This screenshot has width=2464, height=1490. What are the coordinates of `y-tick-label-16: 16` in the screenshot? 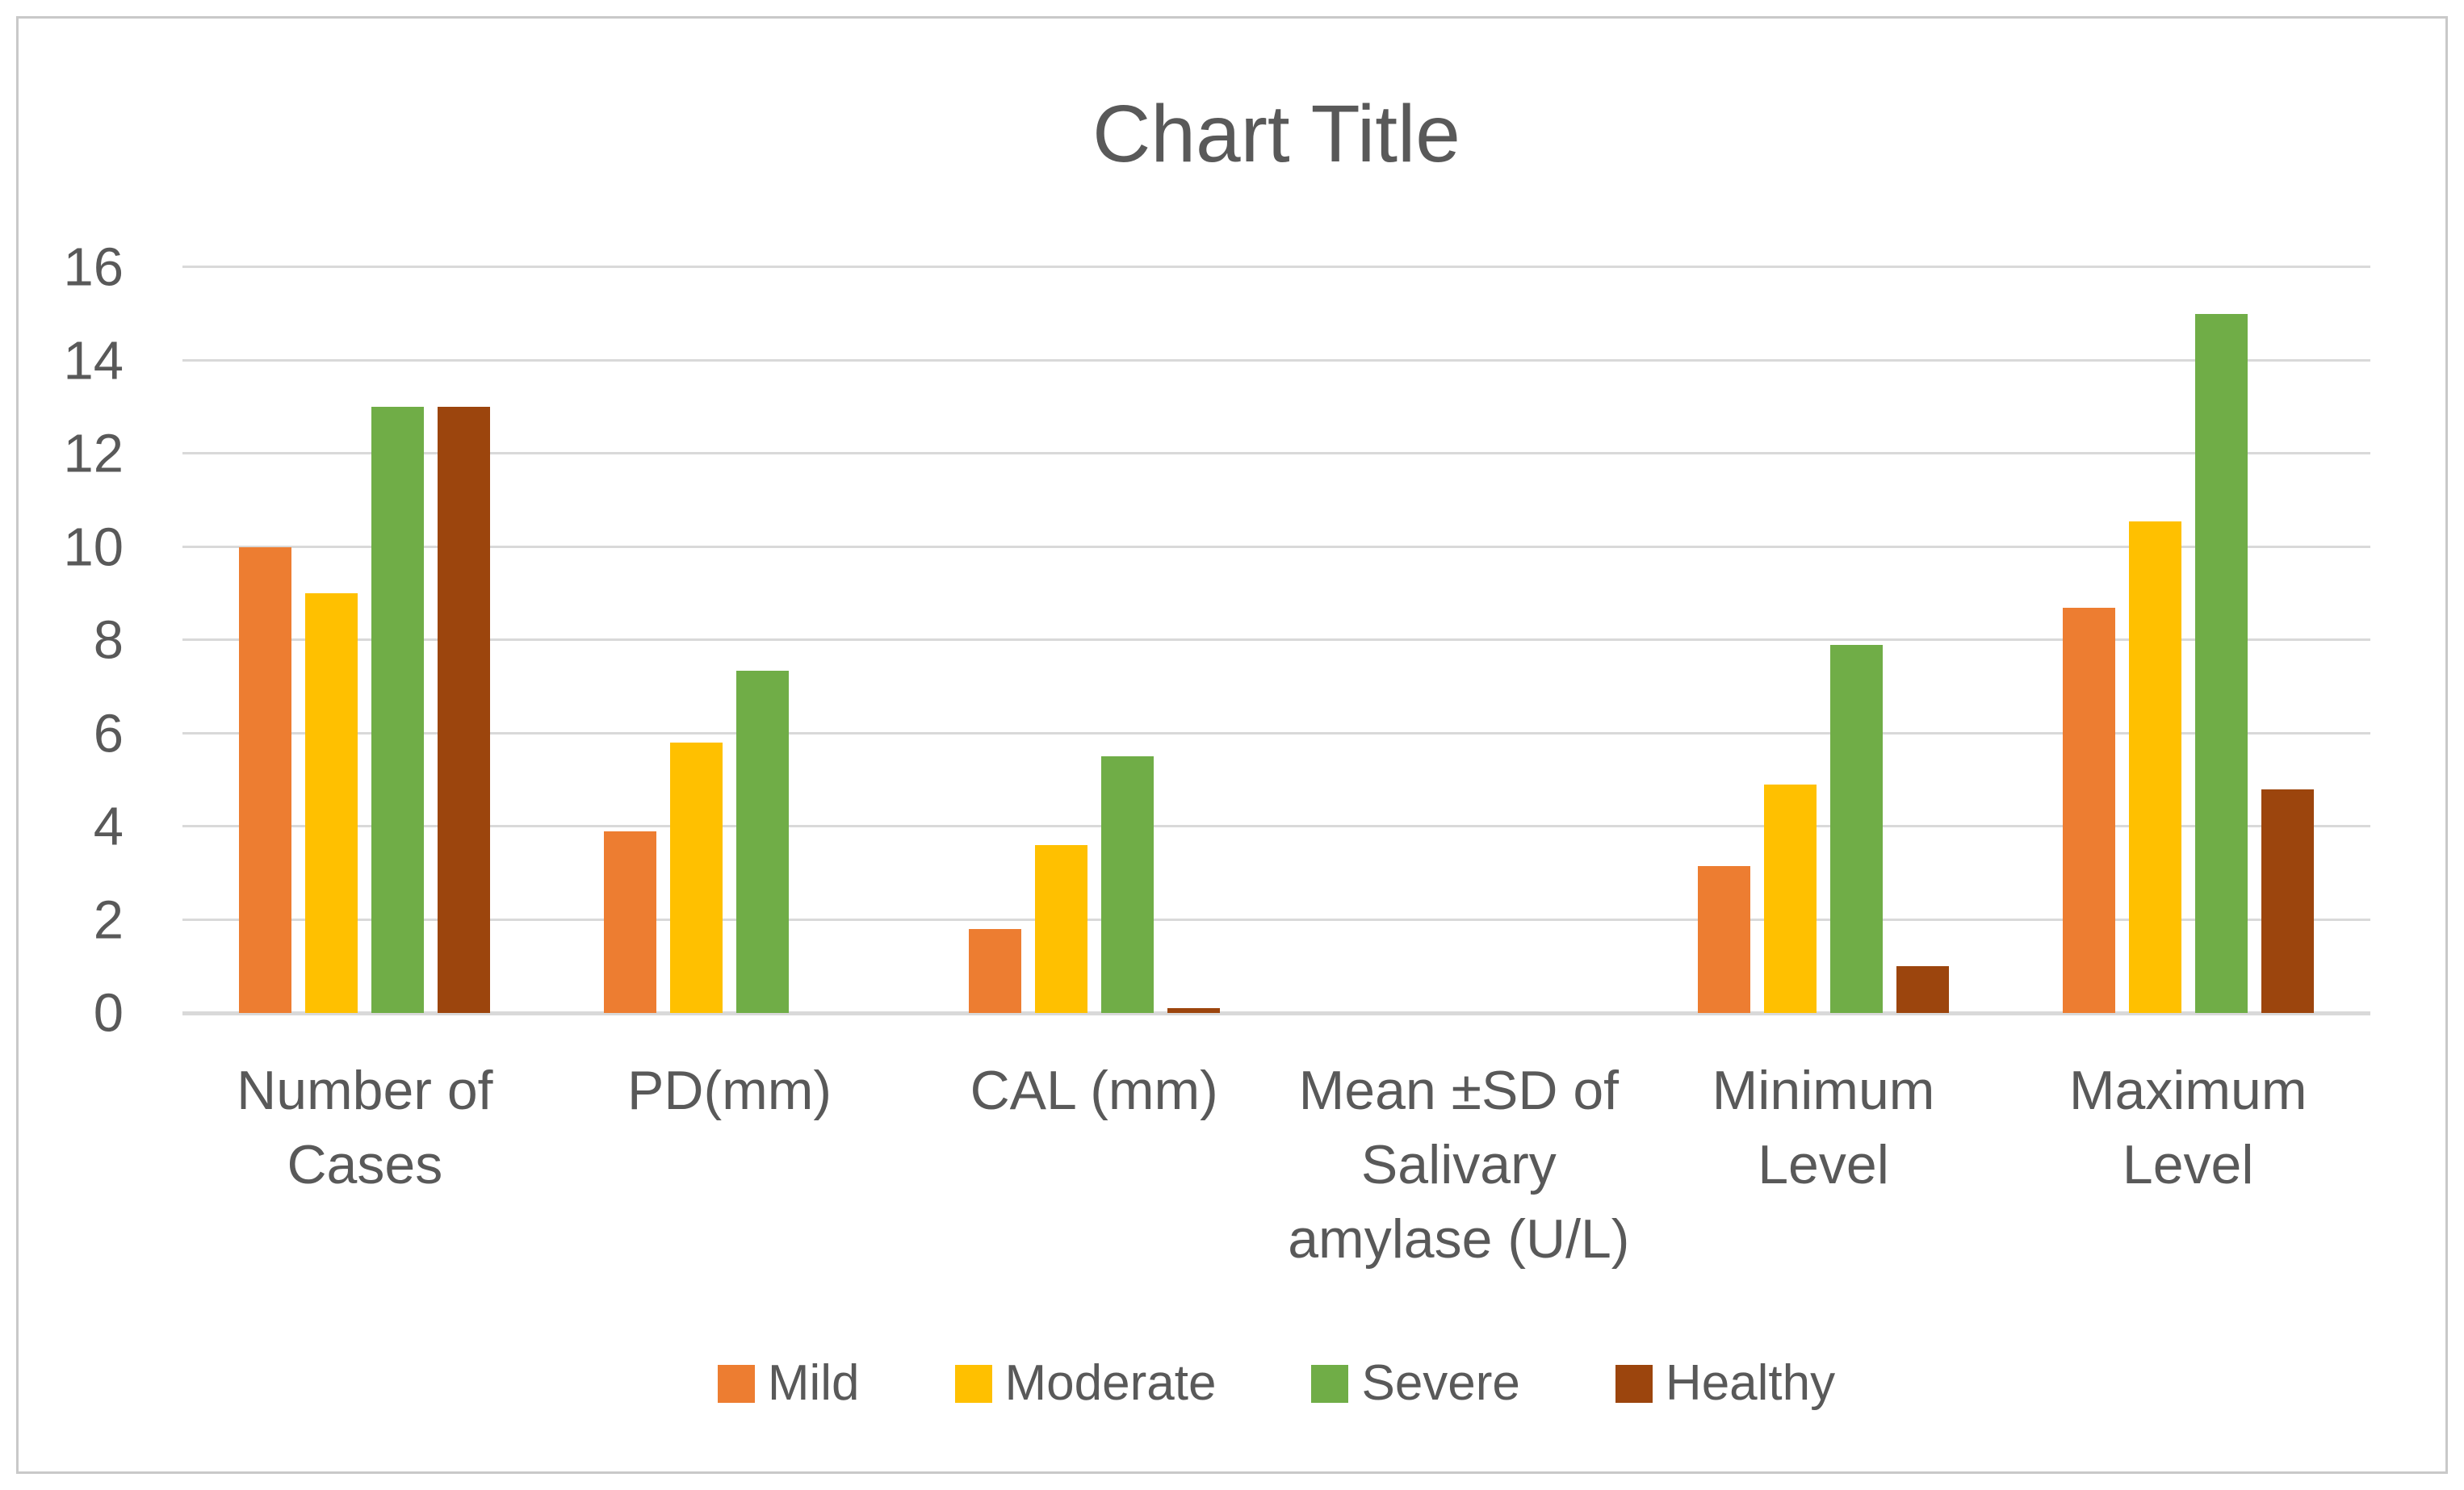 It's located at (93, 267).